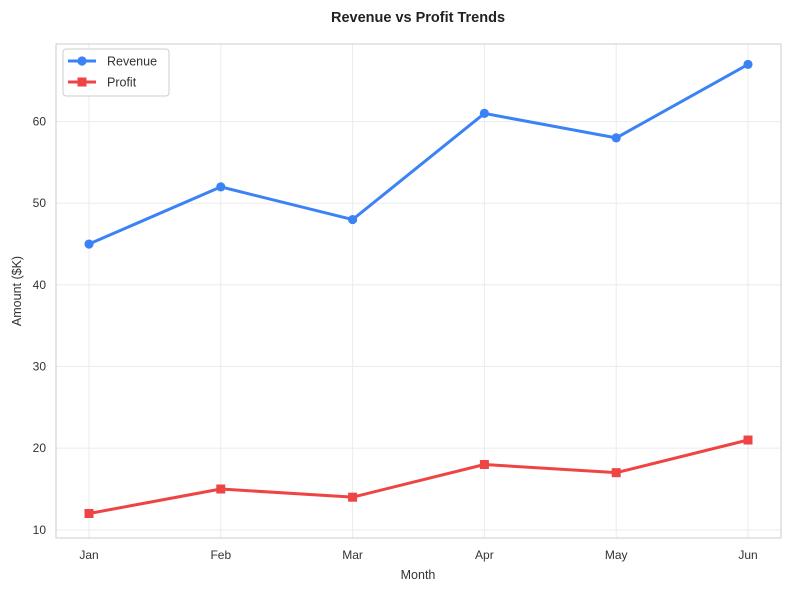  I want to click on legend-item: Revenue, so click(112, 62).